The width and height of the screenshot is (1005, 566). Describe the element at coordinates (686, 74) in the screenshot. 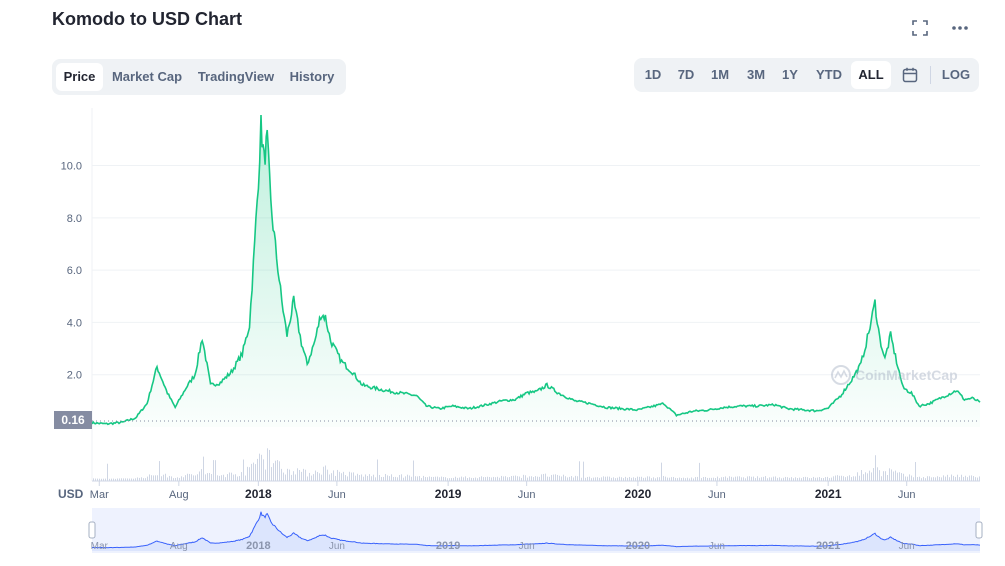

I see `range-7d-button: 7D` at that location.